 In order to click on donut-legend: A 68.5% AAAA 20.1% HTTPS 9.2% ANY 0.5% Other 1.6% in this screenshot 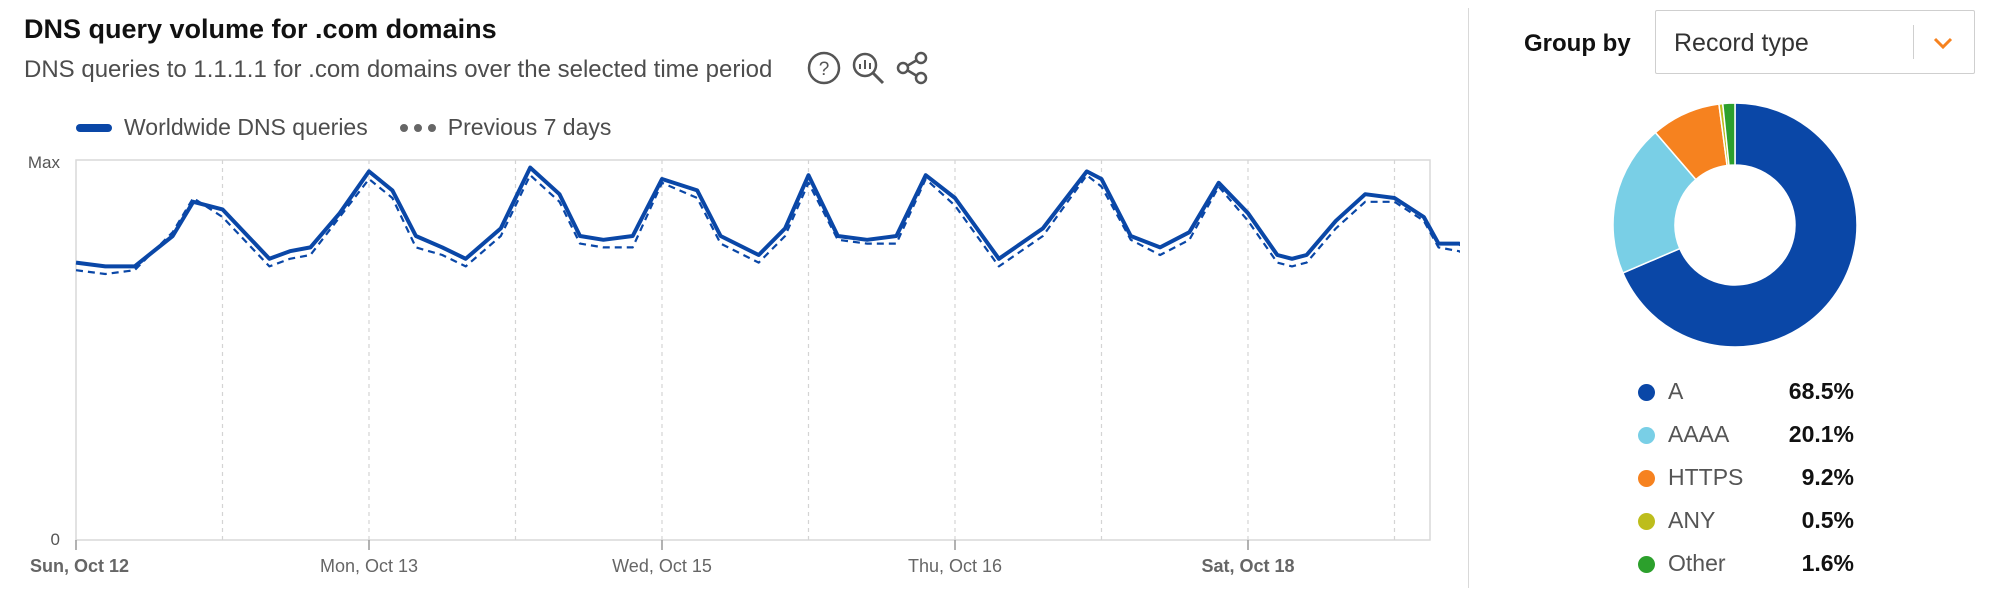, I will do `click(1744, 481)`.